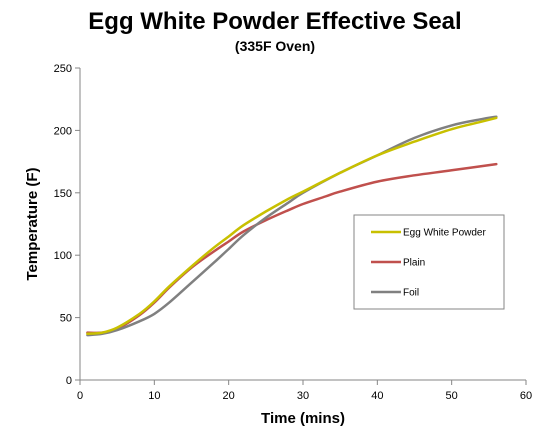 This screenshot has height=434, width=550. What do you see at coordinates (377, 396) in the screenshot?
I see `x-tick-label: 40` at bounding box center [377, 396].